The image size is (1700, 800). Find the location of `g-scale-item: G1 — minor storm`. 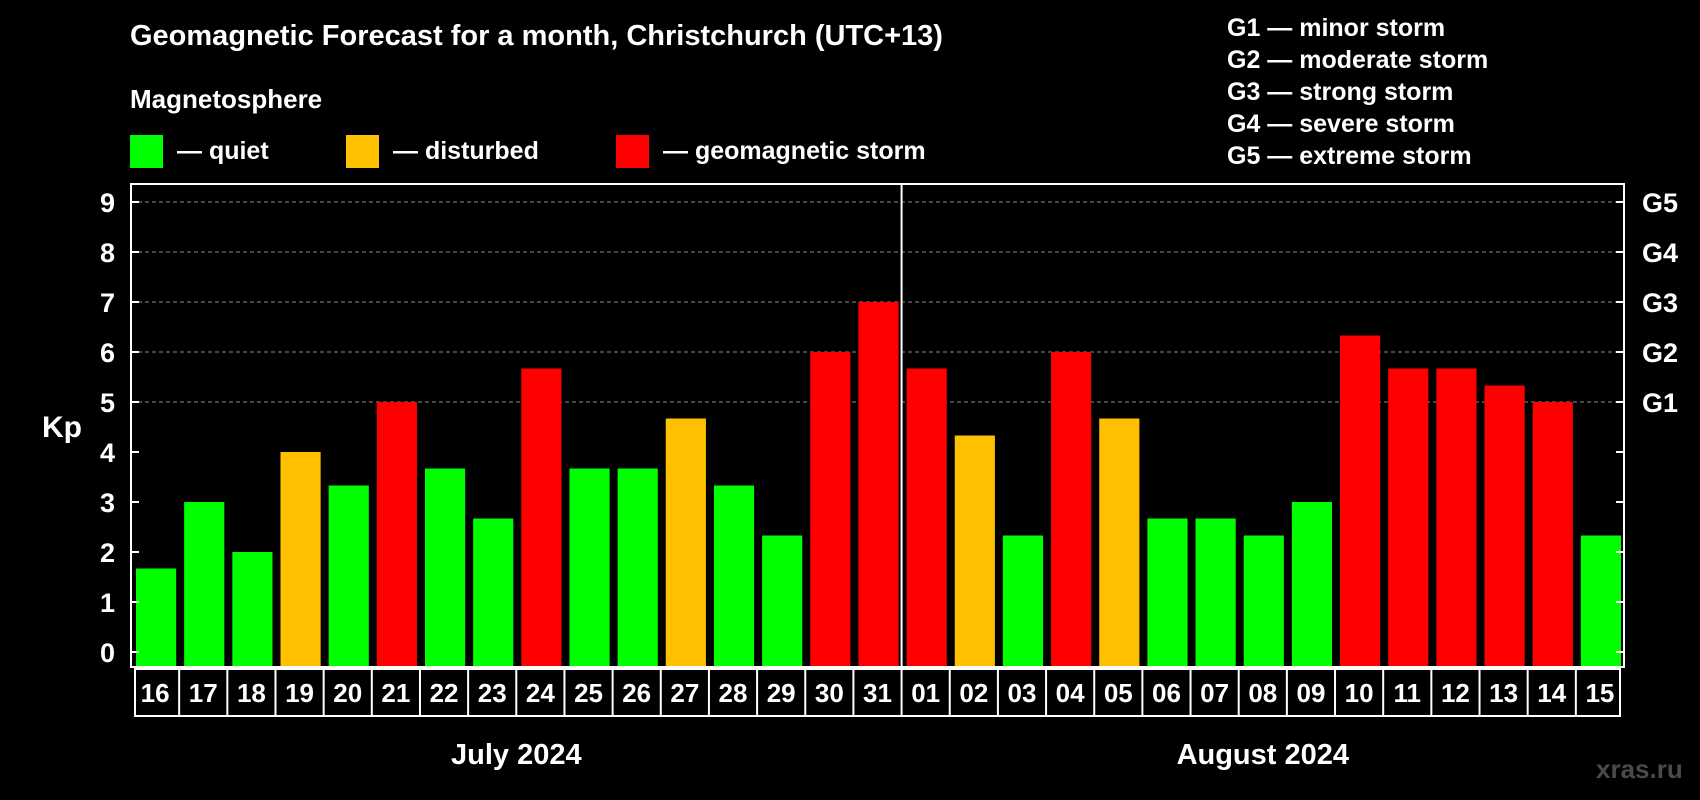

g-scale-item: G1 — minor storm is located at coordinates (1336, 28).